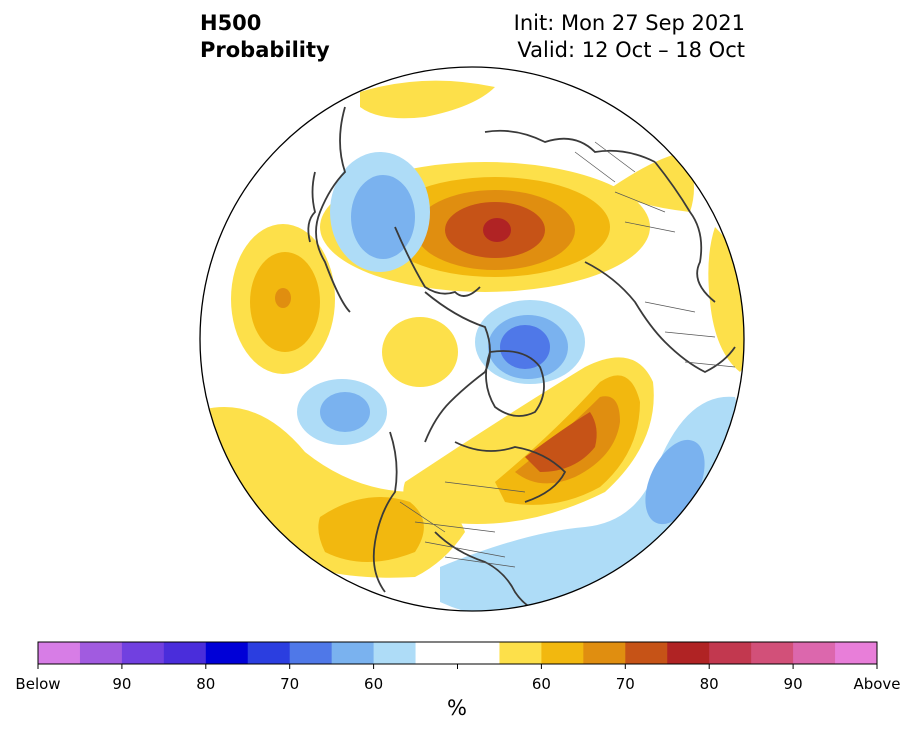  Describe the element at coordinates (342, 412) in the screenshot. I see `anomaly-pacific-below` at that location.